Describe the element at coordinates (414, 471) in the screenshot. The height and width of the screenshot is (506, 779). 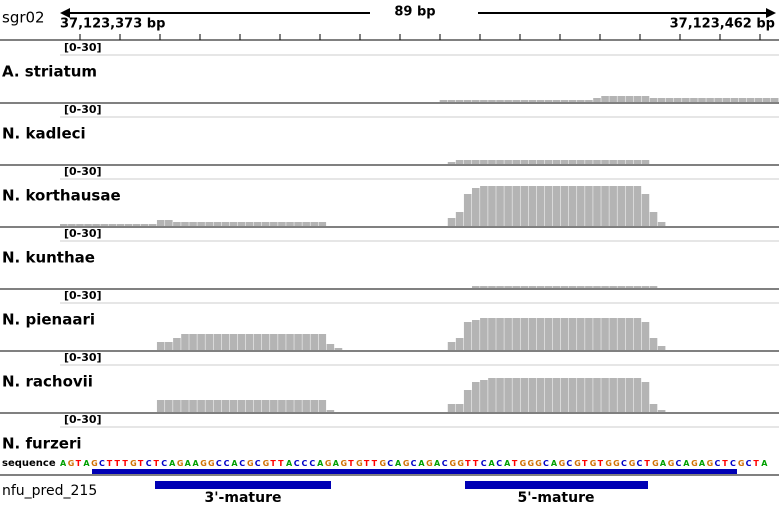
I see `gene-line` at that location.